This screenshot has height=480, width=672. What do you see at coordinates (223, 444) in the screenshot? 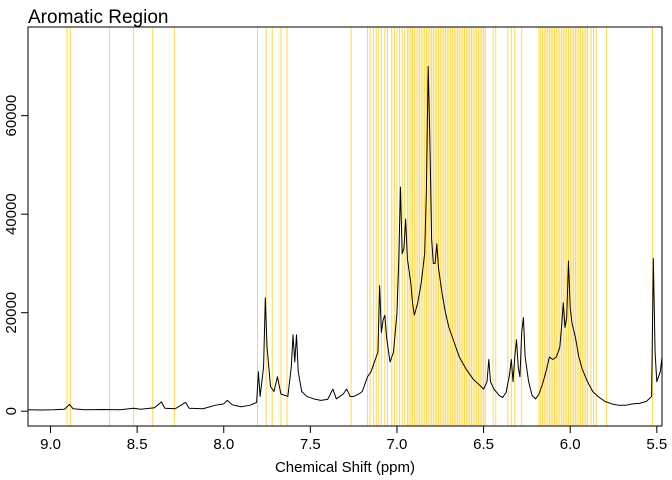
I see `x-tick-label-2: 8.0` at bounding box center [223, 444].